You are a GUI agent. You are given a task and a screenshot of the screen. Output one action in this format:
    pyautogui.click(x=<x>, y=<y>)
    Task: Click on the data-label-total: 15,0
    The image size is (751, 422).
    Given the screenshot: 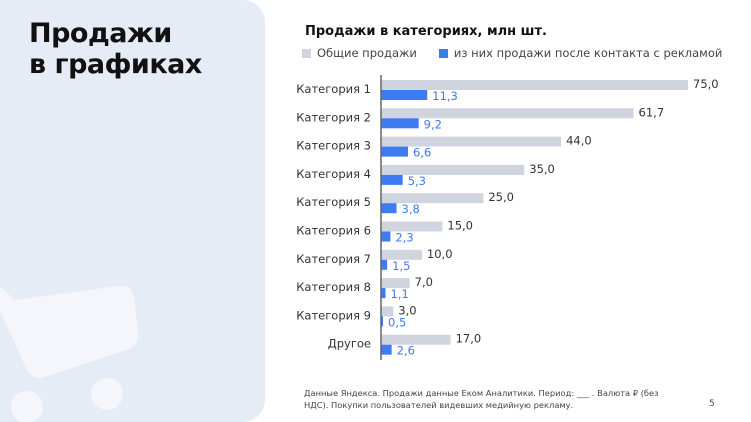 What is the action you would take?
    pyautogui.click(x=460, y=226)
    